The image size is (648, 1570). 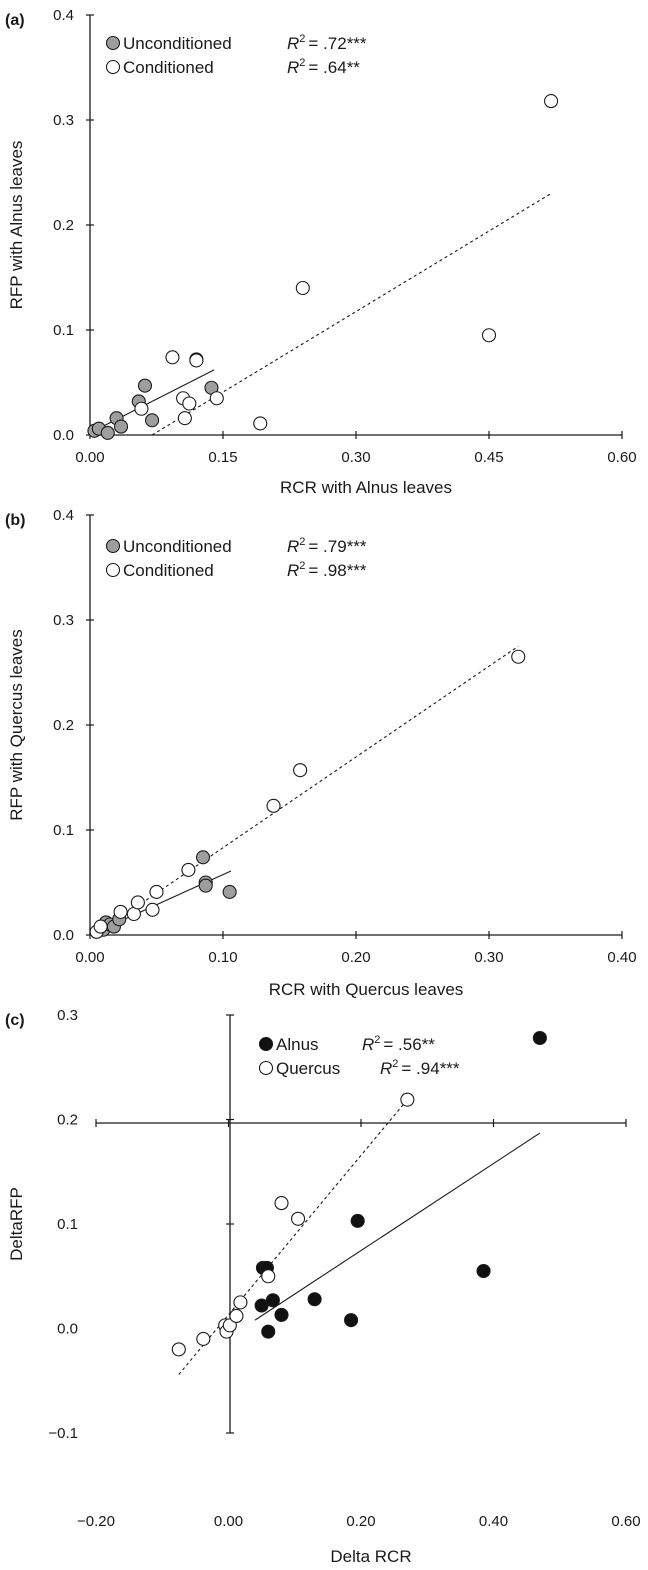 What do you see at coordinates (222, 957) in the screenshot?
I see `panel-b-x-tick-label: 0.10` at bounding box center [222, 957].